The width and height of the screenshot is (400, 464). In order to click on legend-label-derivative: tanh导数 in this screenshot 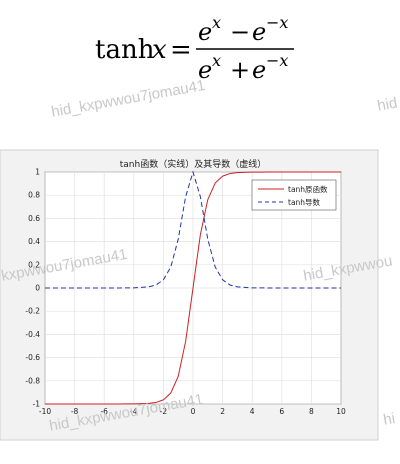, I will do `click(304, 202)`.